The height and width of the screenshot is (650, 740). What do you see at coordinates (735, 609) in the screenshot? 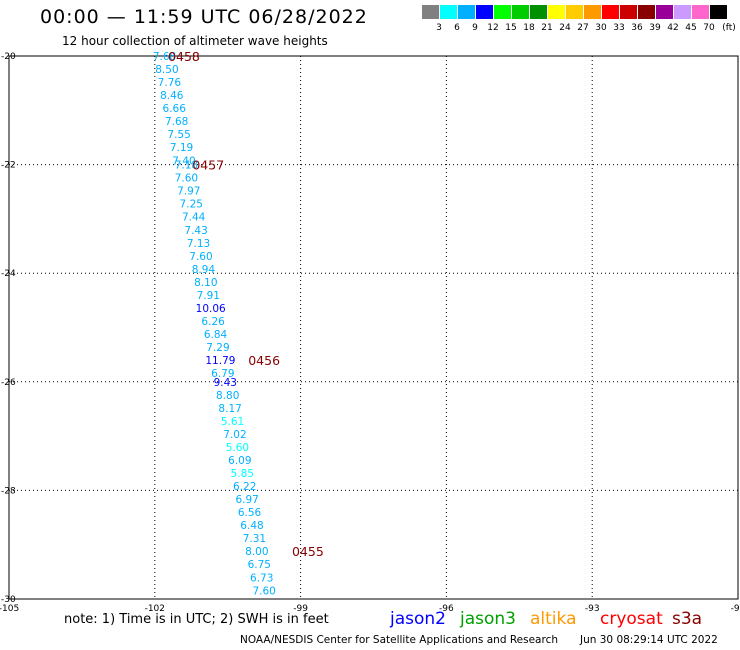
I see `x-tick-label: -90` at bounding box center [735, 609].